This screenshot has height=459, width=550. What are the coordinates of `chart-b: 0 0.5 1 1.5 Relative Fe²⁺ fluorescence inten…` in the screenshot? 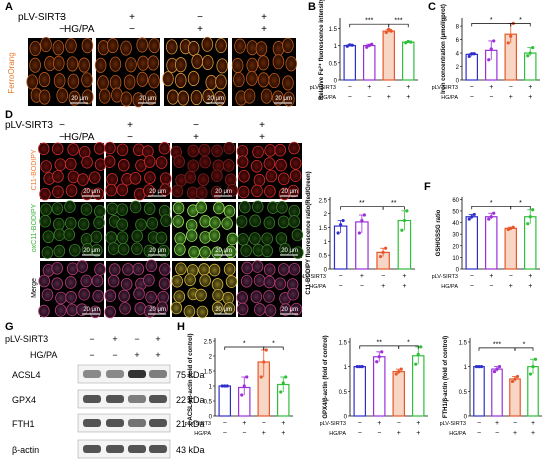 It's located at (364, 50).